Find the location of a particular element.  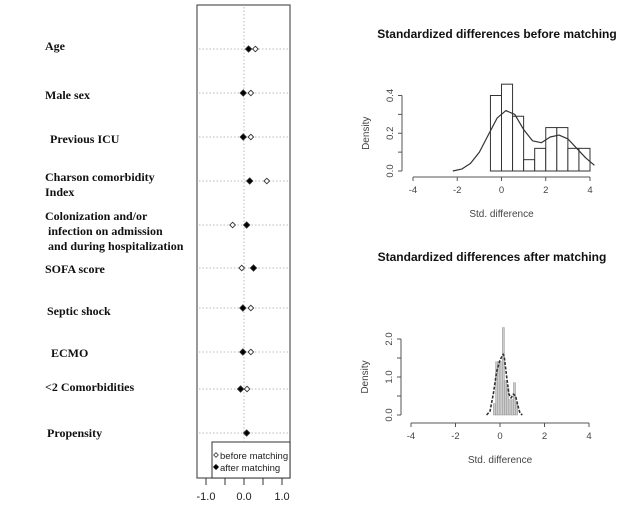

covariate-label: Index is located at coordinates (60, 192).